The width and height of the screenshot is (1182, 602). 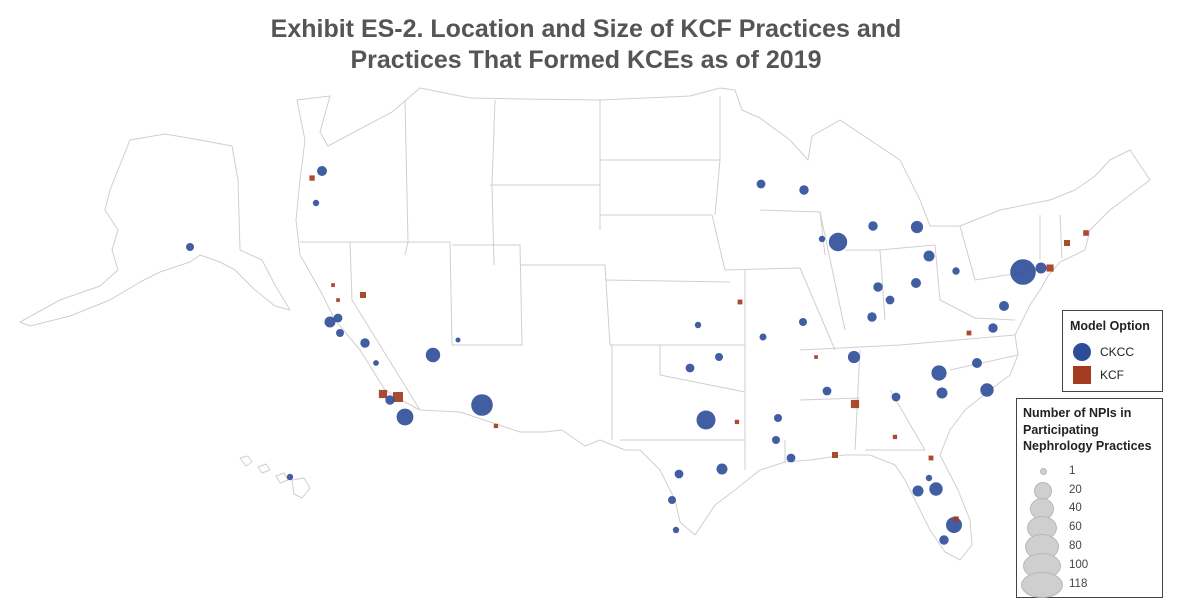 I want to click on size-legend-row: 118, so click(x=1089, y=585).